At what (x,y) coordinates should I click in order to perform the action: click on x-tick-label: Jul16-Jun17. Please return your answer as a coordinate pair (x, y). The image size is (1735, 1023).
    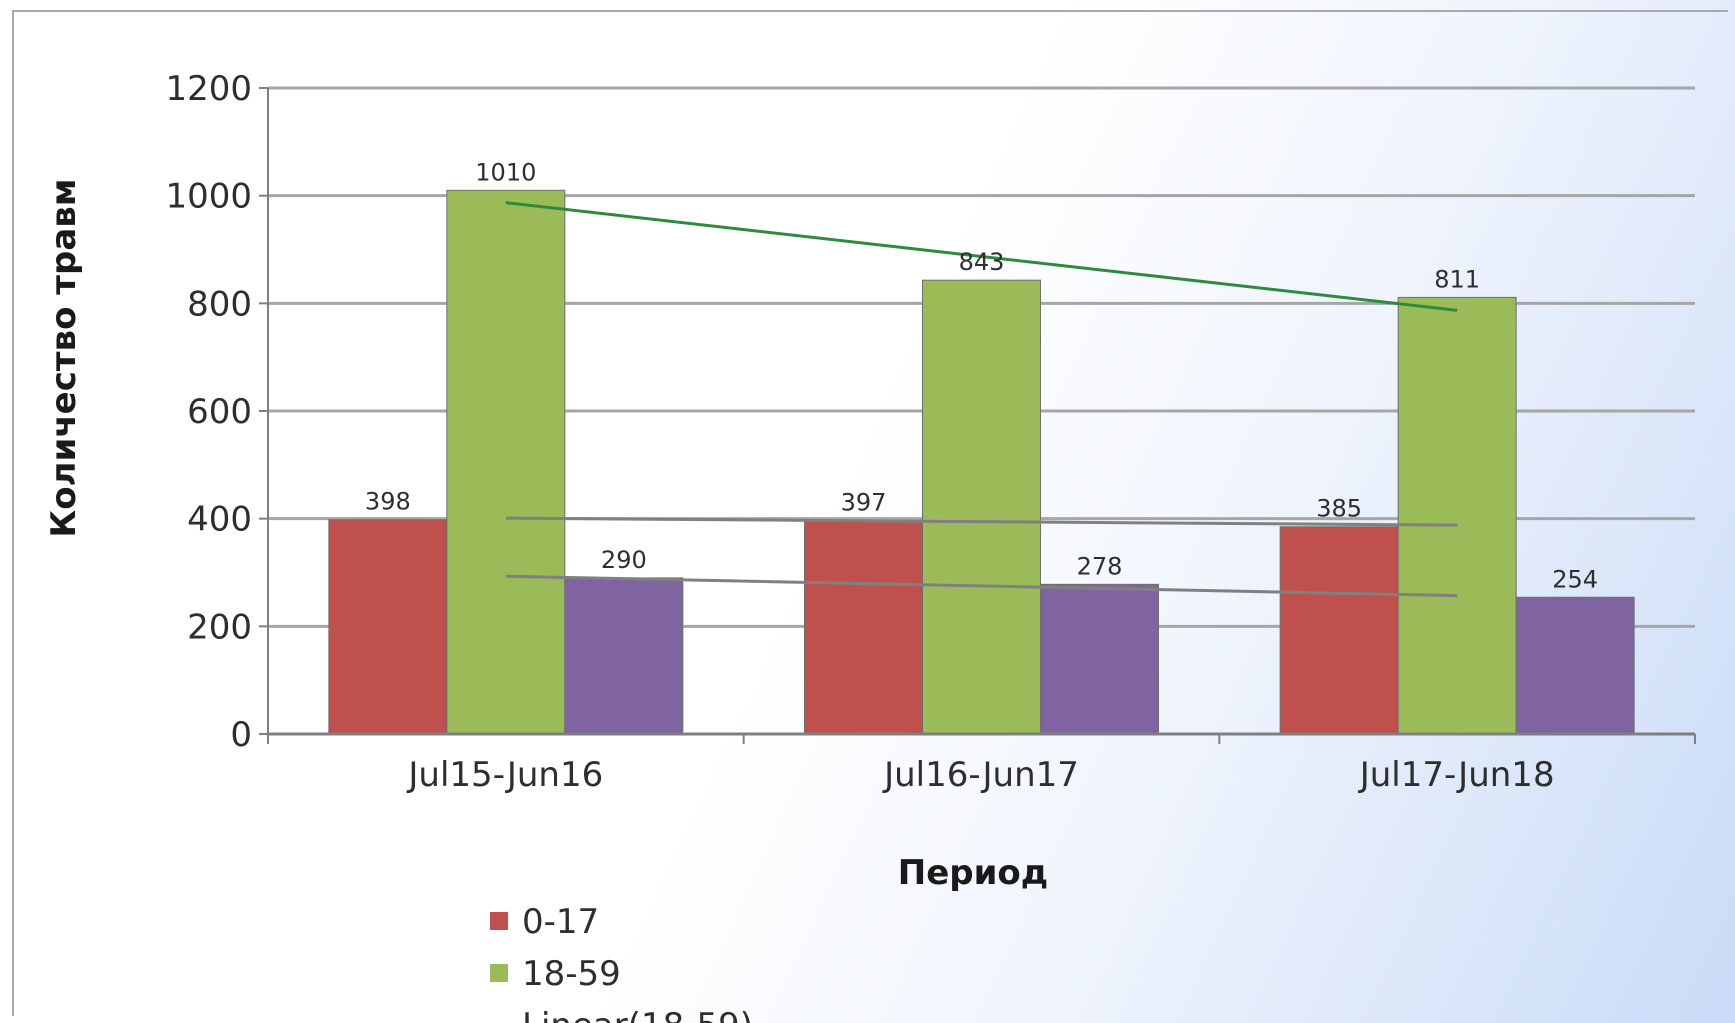
    Looking at the image, I should click on (980, 775).